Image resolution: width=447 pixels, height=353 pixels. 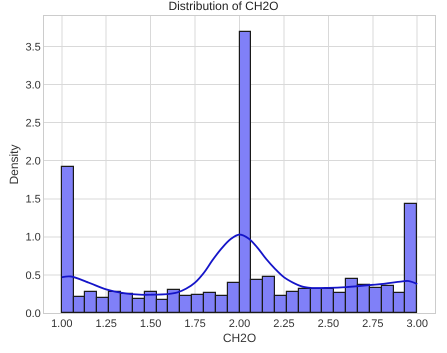 I want to click on x-tick-label: 1.00, so click(x=61, y=324).